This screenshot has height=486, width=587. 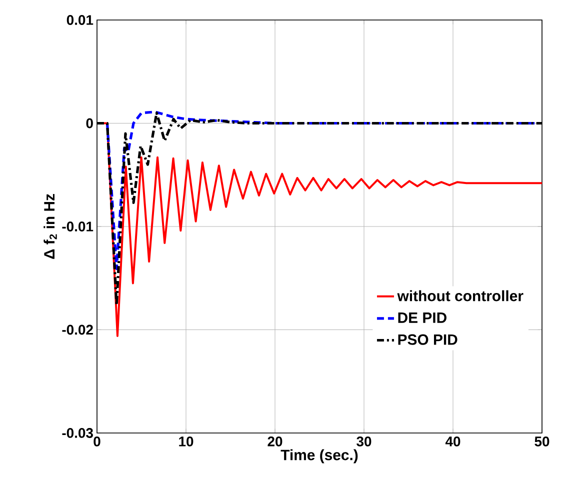 I want to click on y-tick-label: -0.03, so click(x=77, y=433).